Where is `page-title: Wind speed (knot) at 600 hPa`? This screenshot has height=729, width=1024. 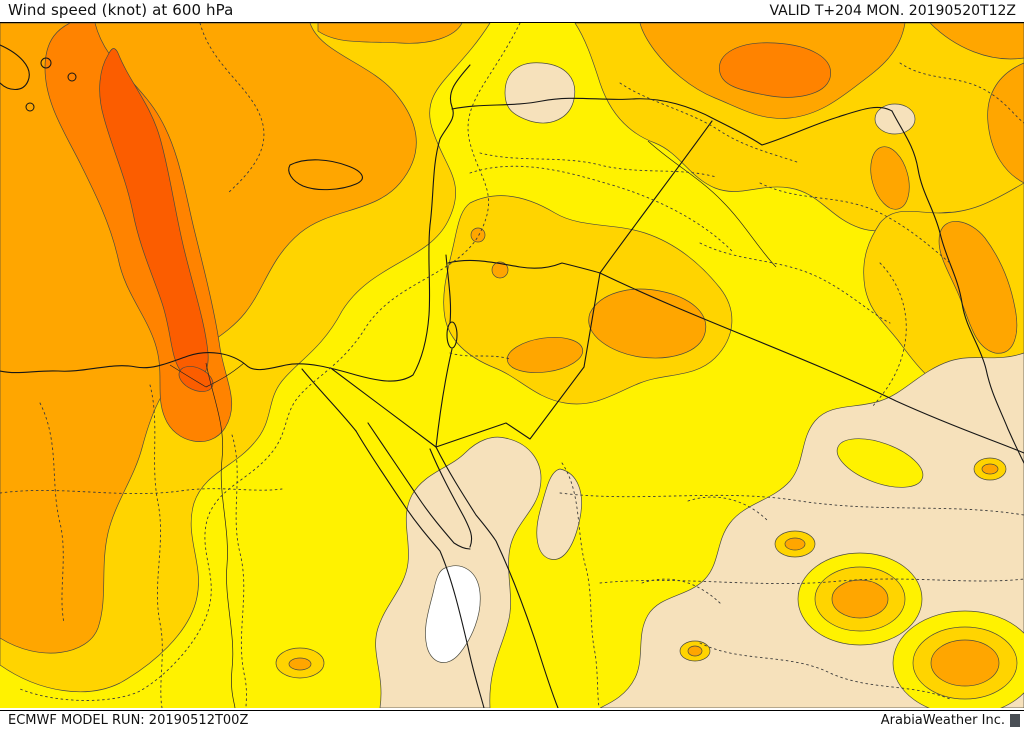 page-title: Wind speed (knot) at 600 hPa is located at coordinates (121, 10).